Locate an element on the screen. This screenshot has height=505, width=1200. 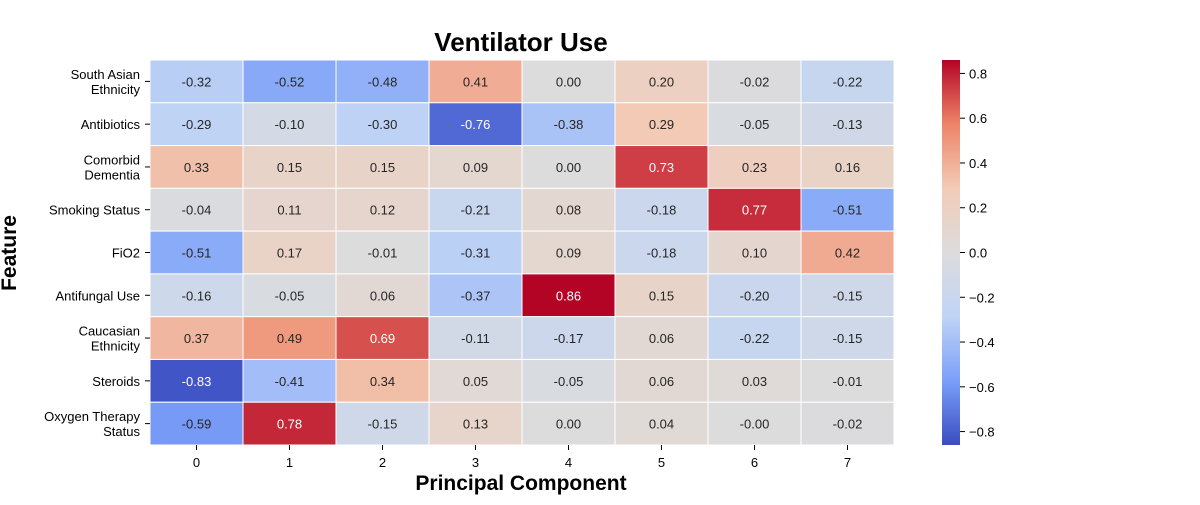
cell-value-label: 0.34 is located at coordinates (382, 381).